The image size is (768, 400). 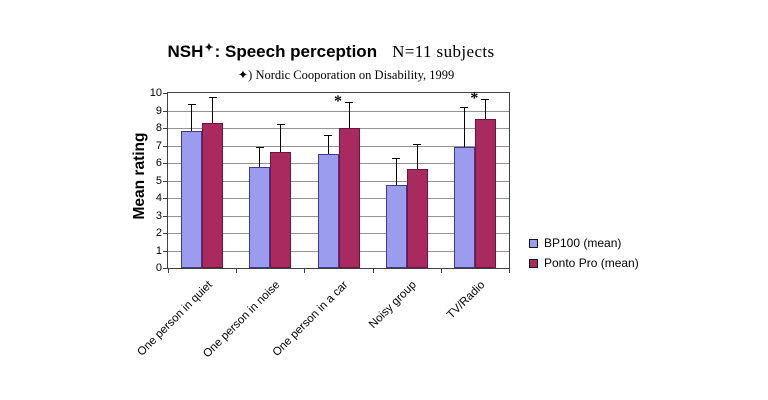 I want to click on y-tick-label: 6, so click(x=158, y=163).